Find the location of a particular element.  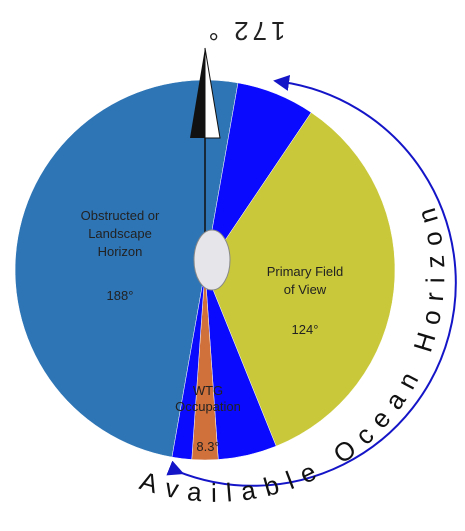

sector-label: Primary Field is located at coordinates (305, 271).